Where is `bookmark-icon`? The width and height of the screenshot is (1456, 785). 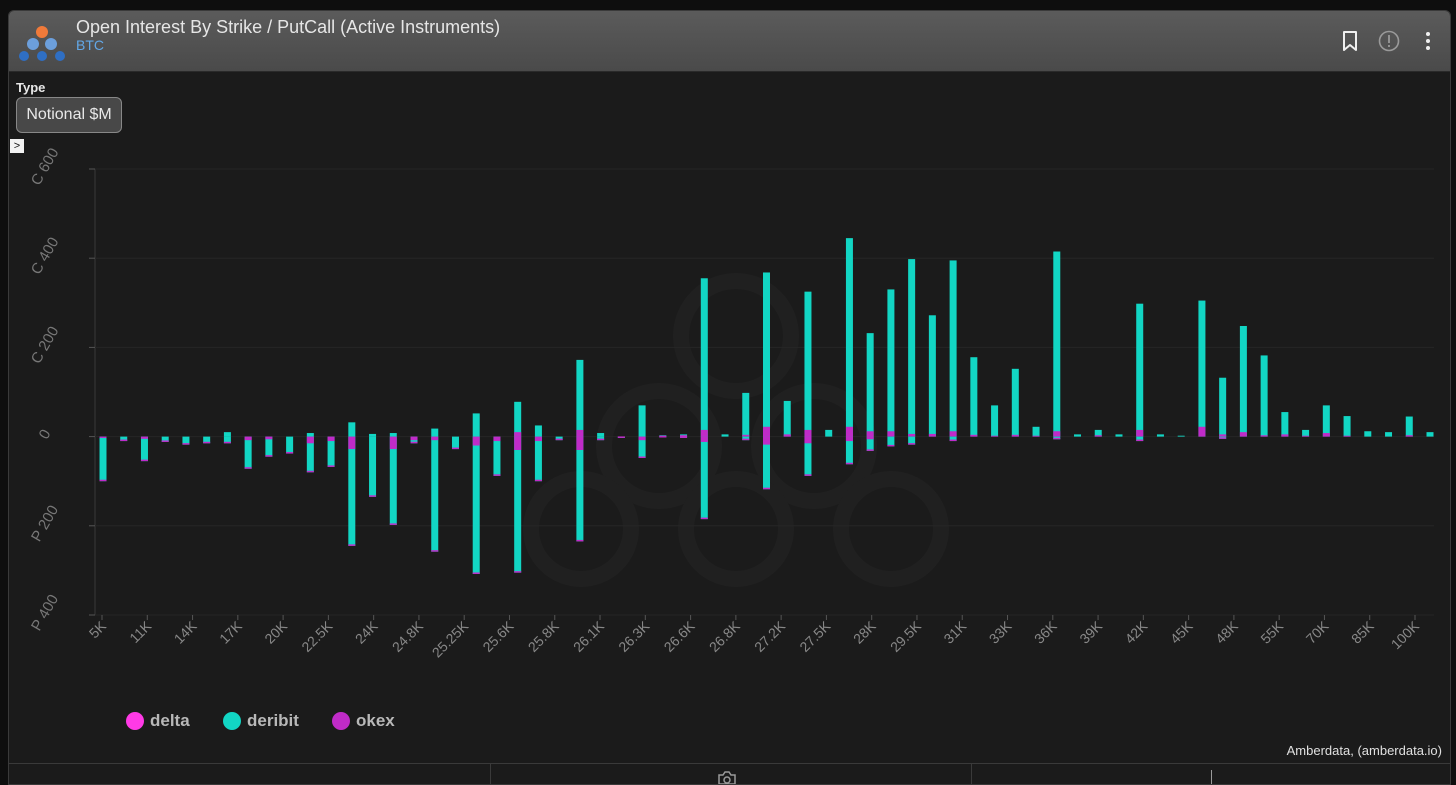 bookmark-icon is located at coordinates (1350, 41).